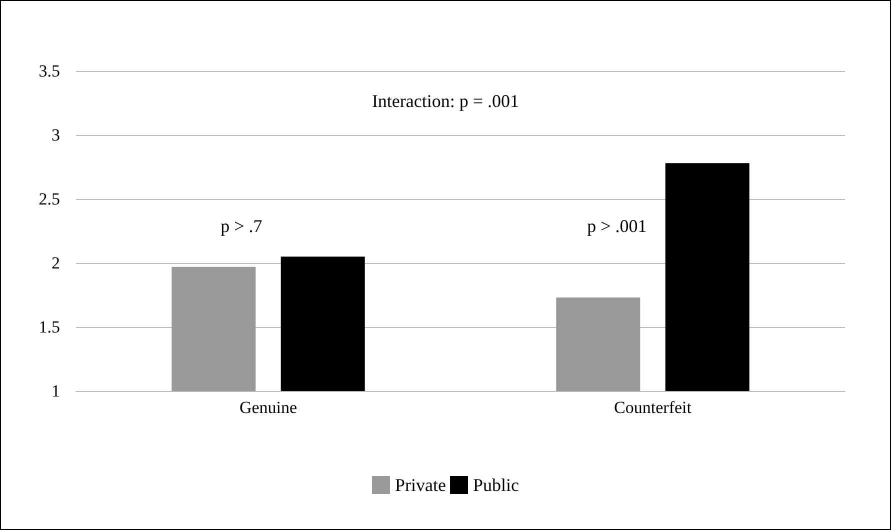 The height and width of the screenshot is (530, 891). Describe the element at coordinates (56, 263) in the screenshot. I see `y-tick-label: 2` at that location.